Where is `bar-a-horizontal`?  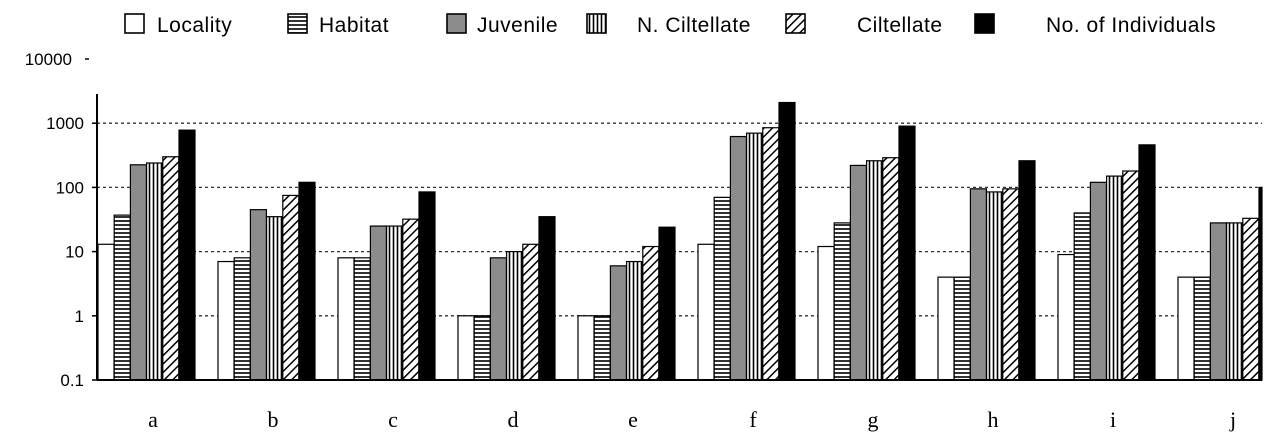
bar-a-horizontal is located at coordinates (122, 297).